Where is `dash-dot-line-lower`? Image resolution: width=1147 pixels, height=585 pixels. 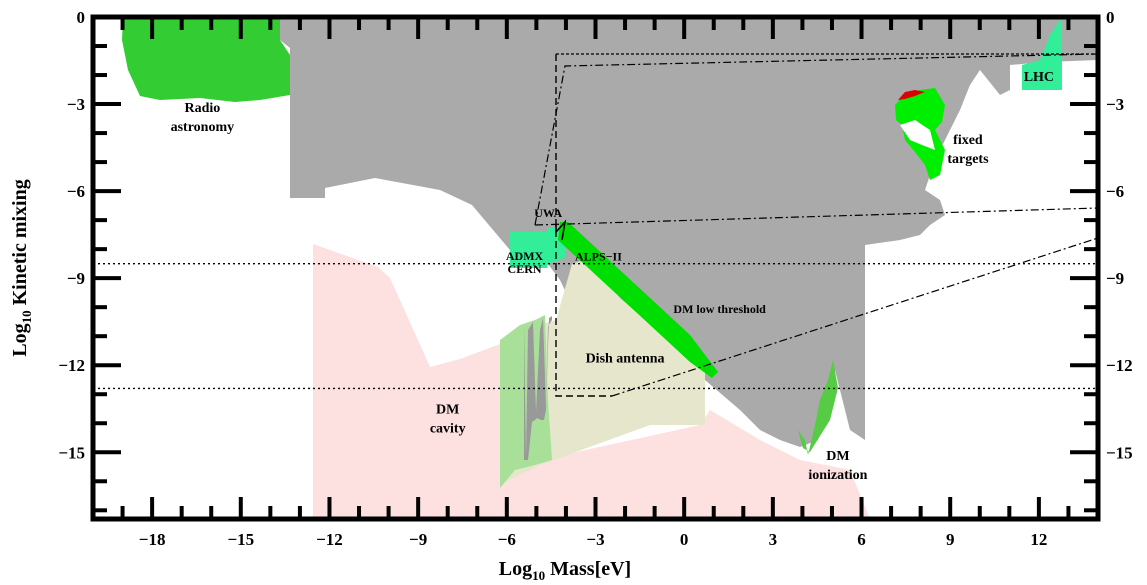
dash-dot-line-lower is located at coordinates (854, 317).